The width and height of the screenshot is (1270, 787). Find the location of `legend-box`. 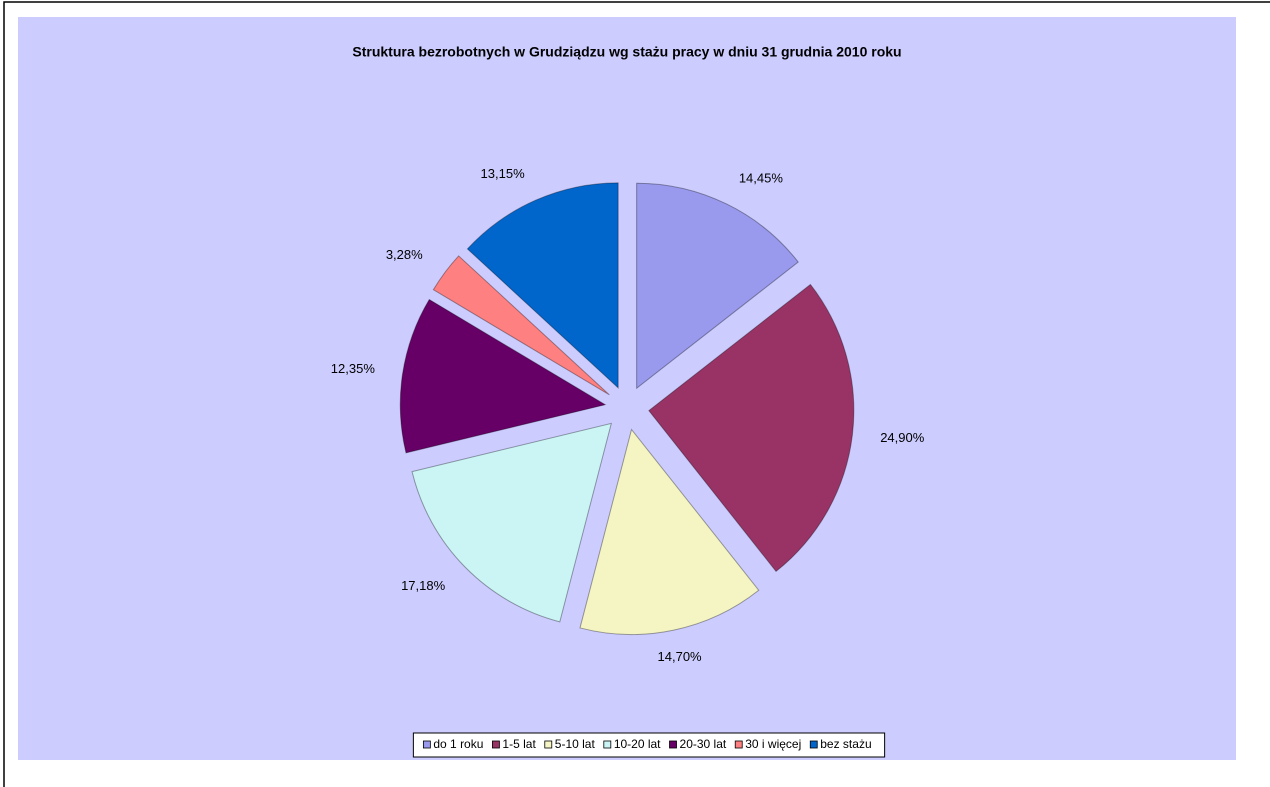

legend-box is located at coordinates (649, 745).